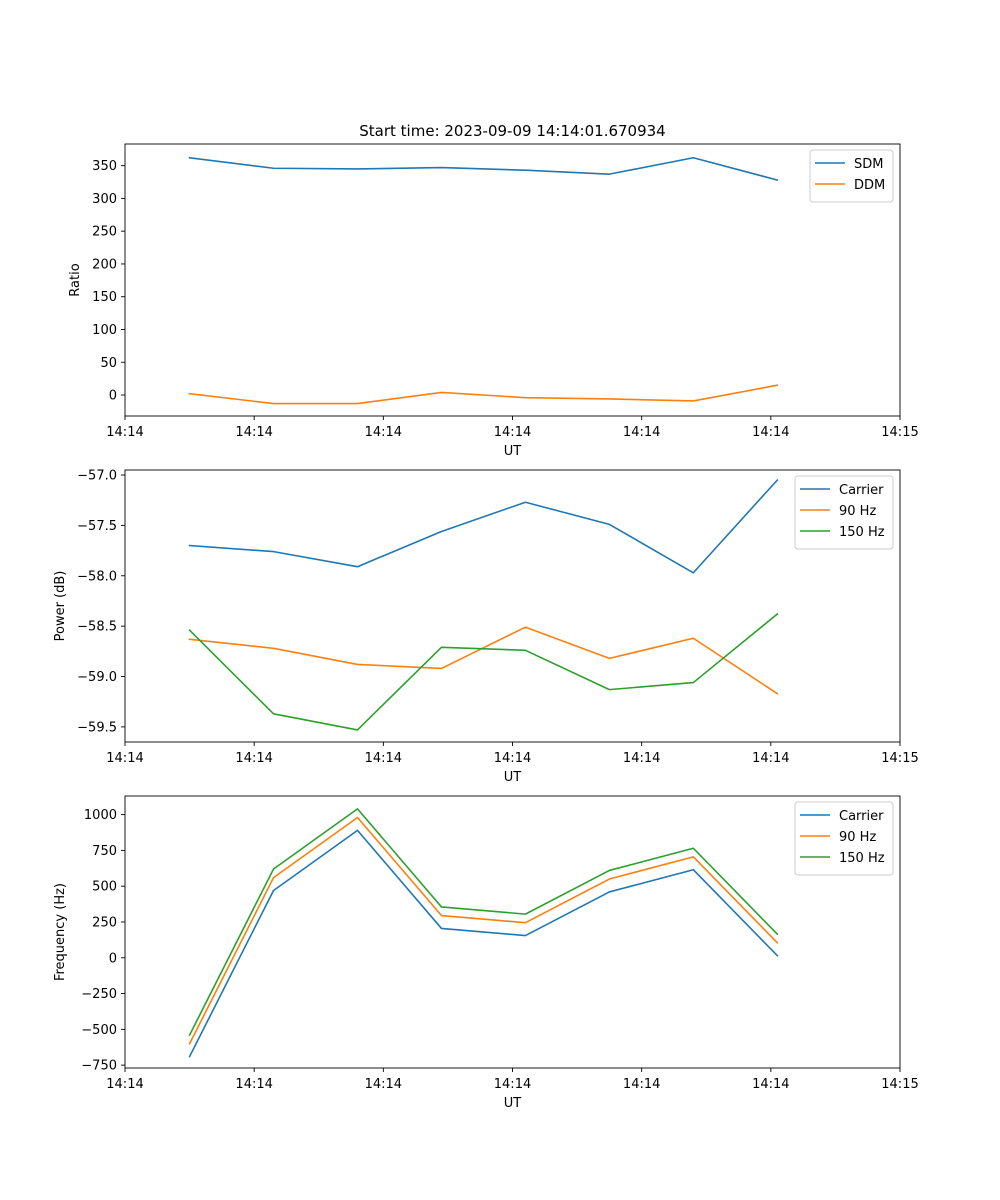  I want to click on y-axis-label: Ratio, so click(75, 279).